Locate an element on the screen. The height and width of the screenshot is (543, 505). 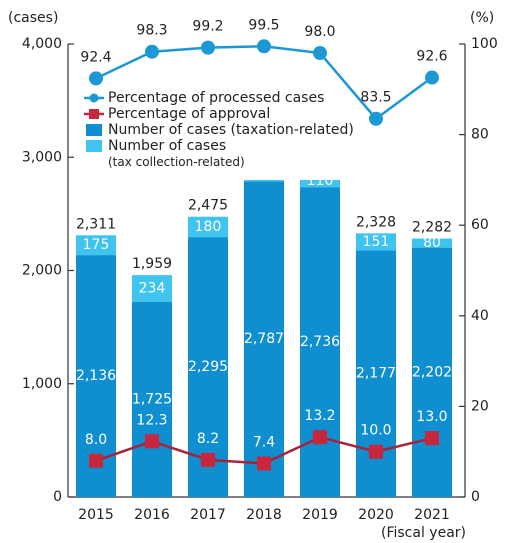
bar-value-label: 234 is located at coordinates (152, 288).